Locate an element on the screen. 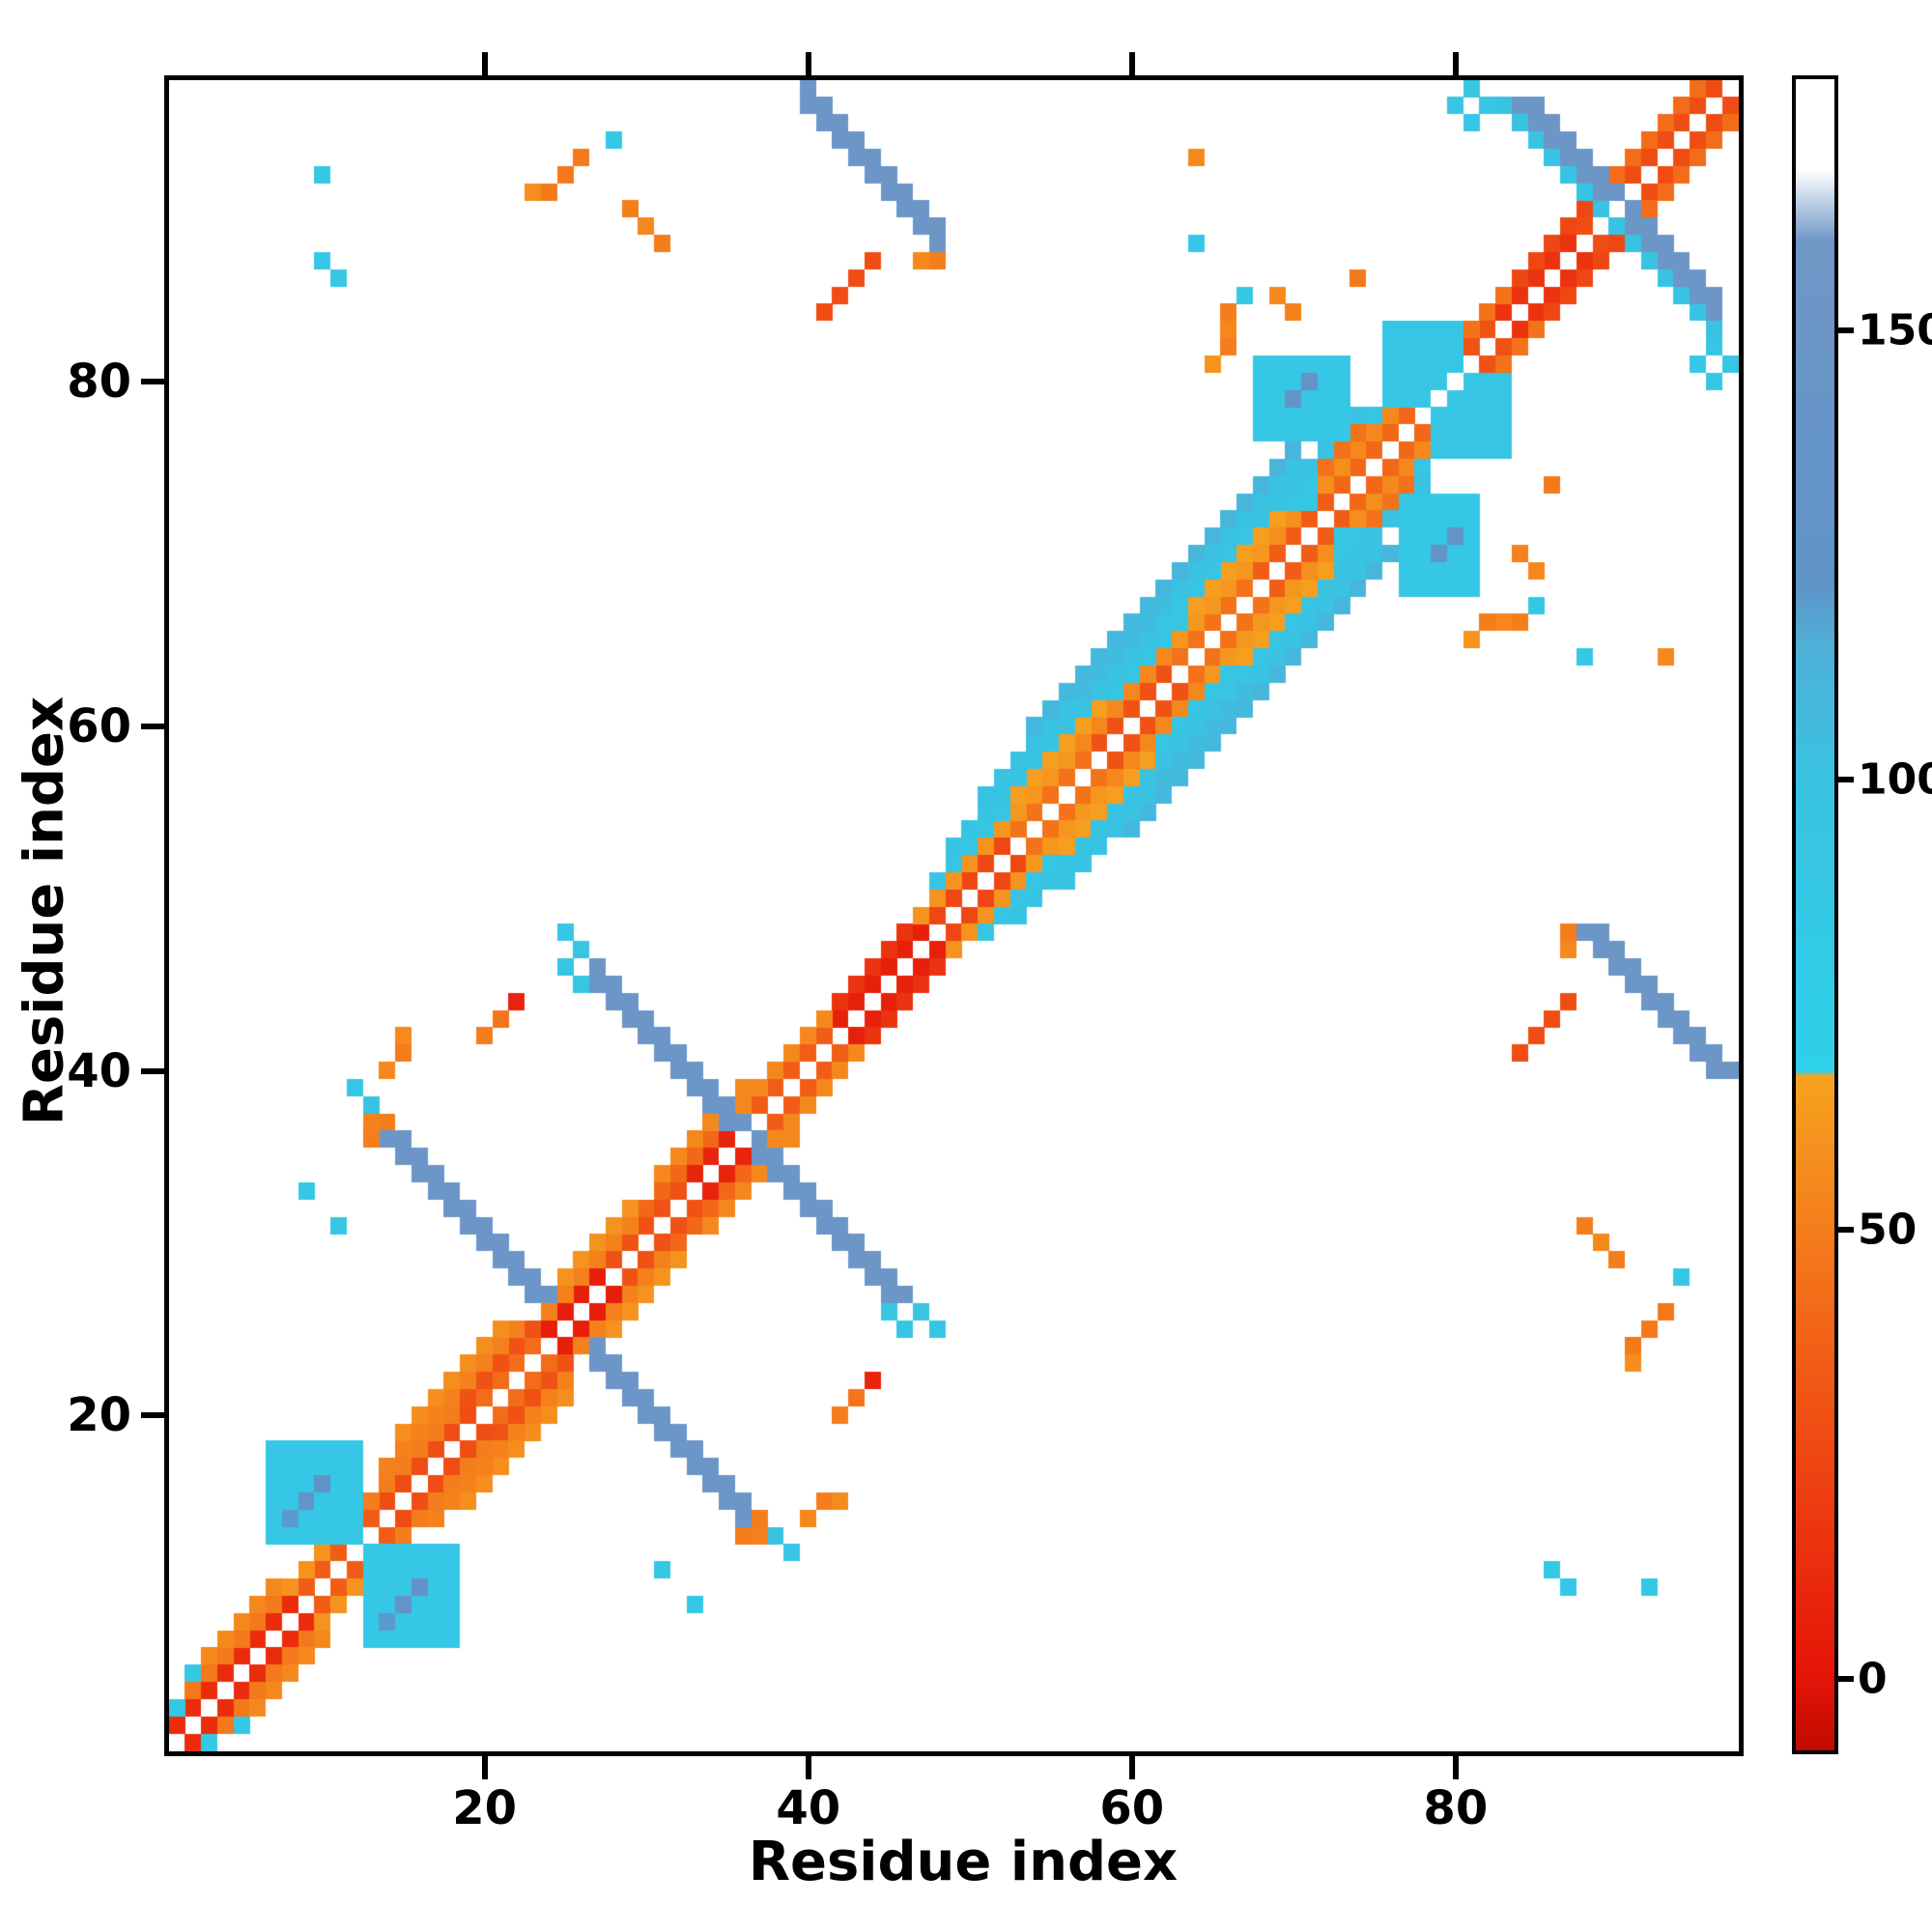  y-tick-label: 20 is located at coordinates (99, 1415).